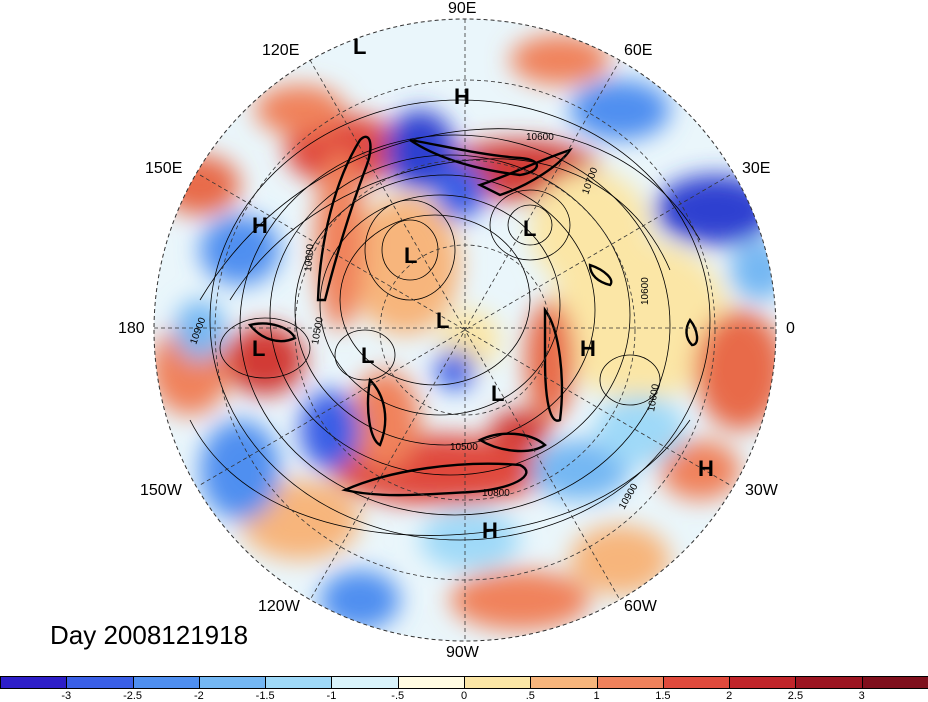 The width and height of the screenshot is (928, 702). What do you see at coordinates (149, 635) in the screenshot?
I see `date-title: Day 2008121918` at bounding box center [149, 635].